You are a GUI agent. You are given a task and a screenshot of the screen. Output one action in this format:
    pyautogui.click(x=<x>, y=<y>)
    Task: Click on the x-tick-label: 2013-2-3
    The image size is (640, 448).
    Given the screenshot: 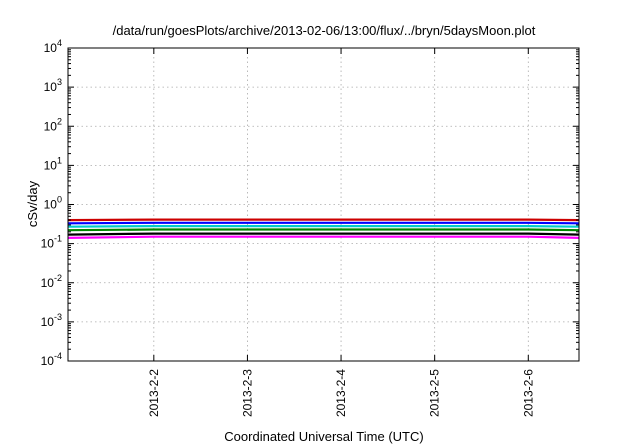 What is the action you would take?
    pyautogui.click(x=247, y=393)
    